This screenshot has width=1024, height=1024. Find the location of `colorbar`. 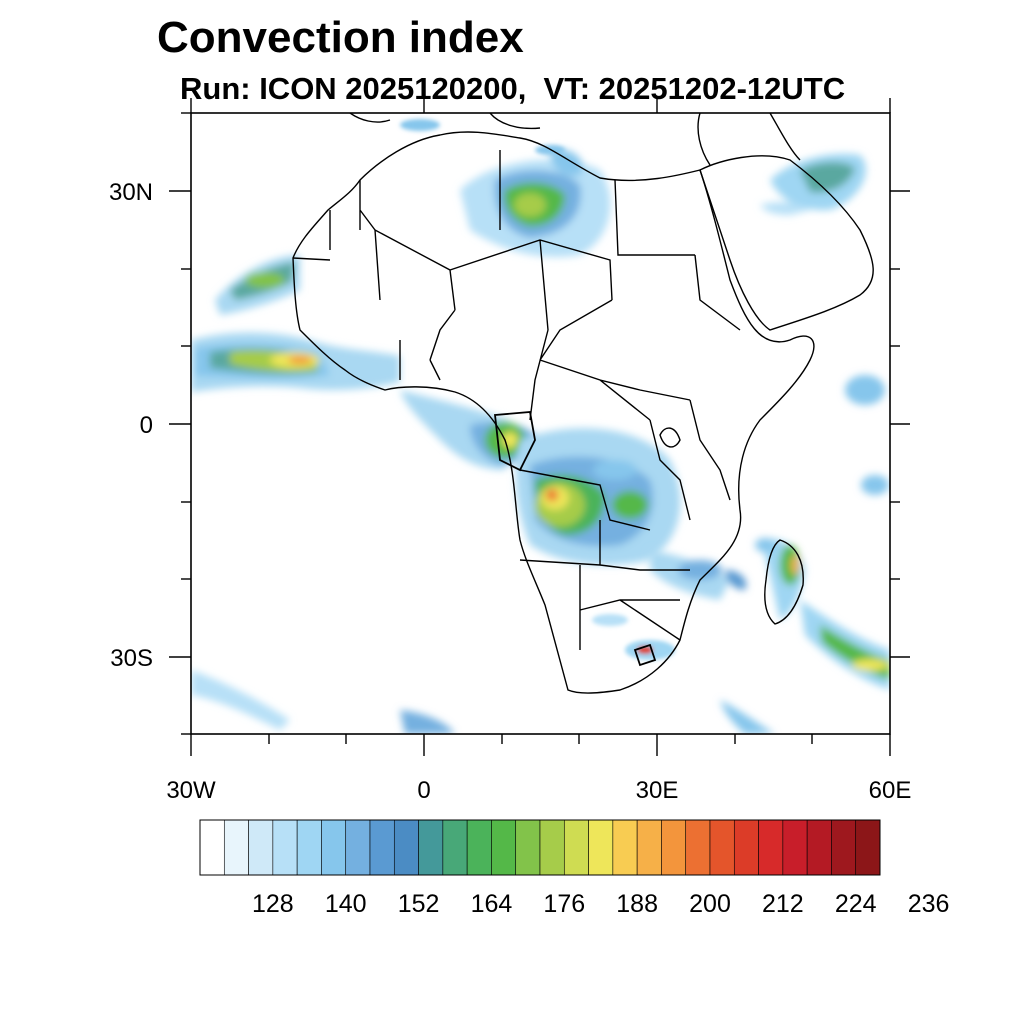

colorbar is located at coordinates (540, 847).